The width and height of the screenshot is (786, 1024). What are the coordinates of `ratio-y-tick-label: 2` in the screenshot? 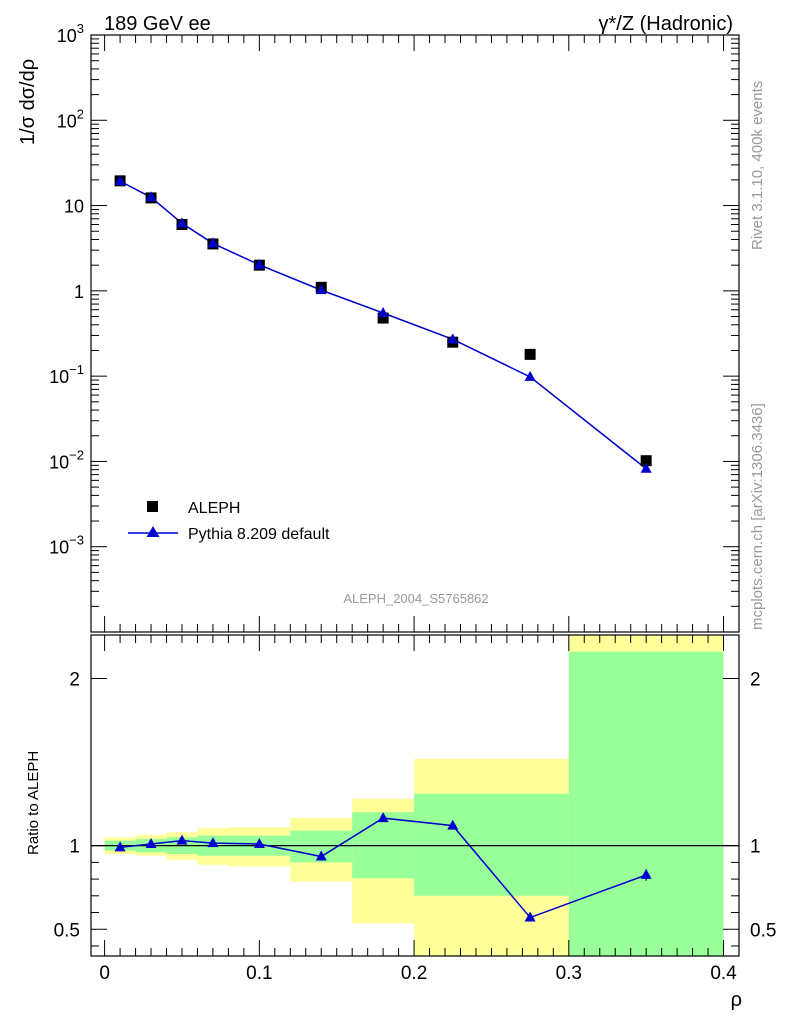 It's located at (74, 679).